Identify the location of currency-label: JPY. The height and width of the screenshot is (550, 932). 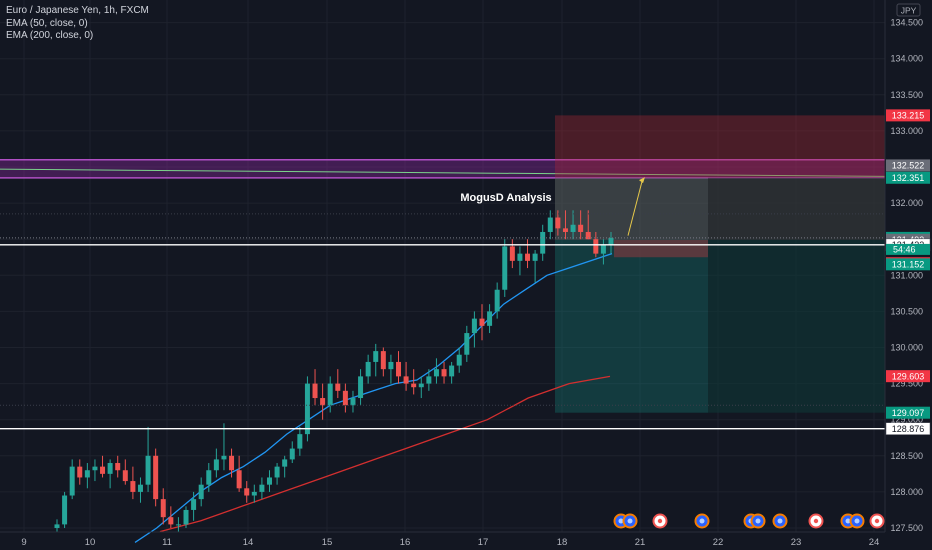
(909, 11).